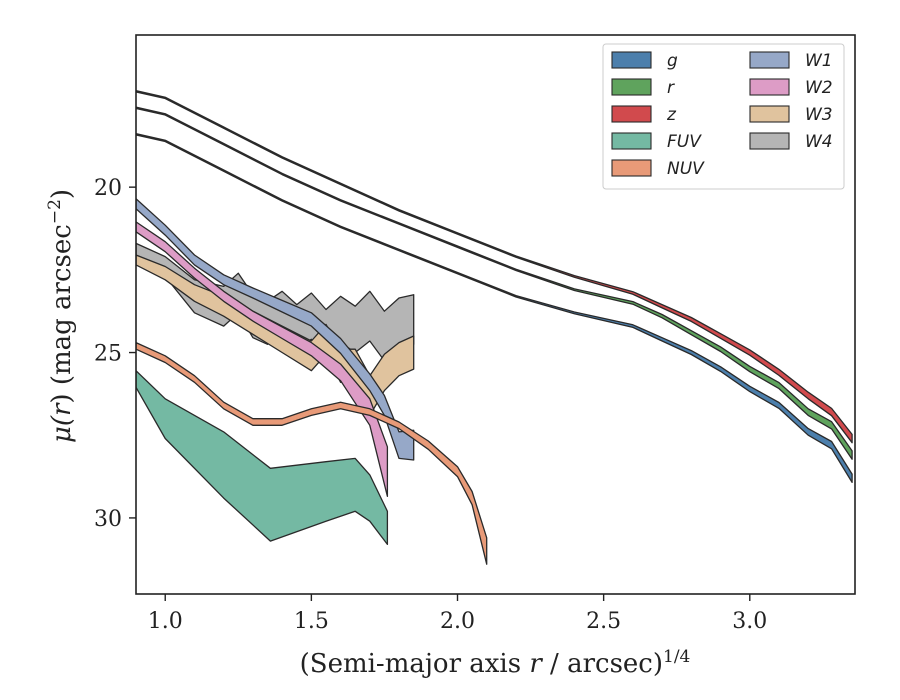  What do you see at coordinates (749, 621) in the screenshot?
I see `x-tick-label: 3.0` at bounding box center [749, 621].